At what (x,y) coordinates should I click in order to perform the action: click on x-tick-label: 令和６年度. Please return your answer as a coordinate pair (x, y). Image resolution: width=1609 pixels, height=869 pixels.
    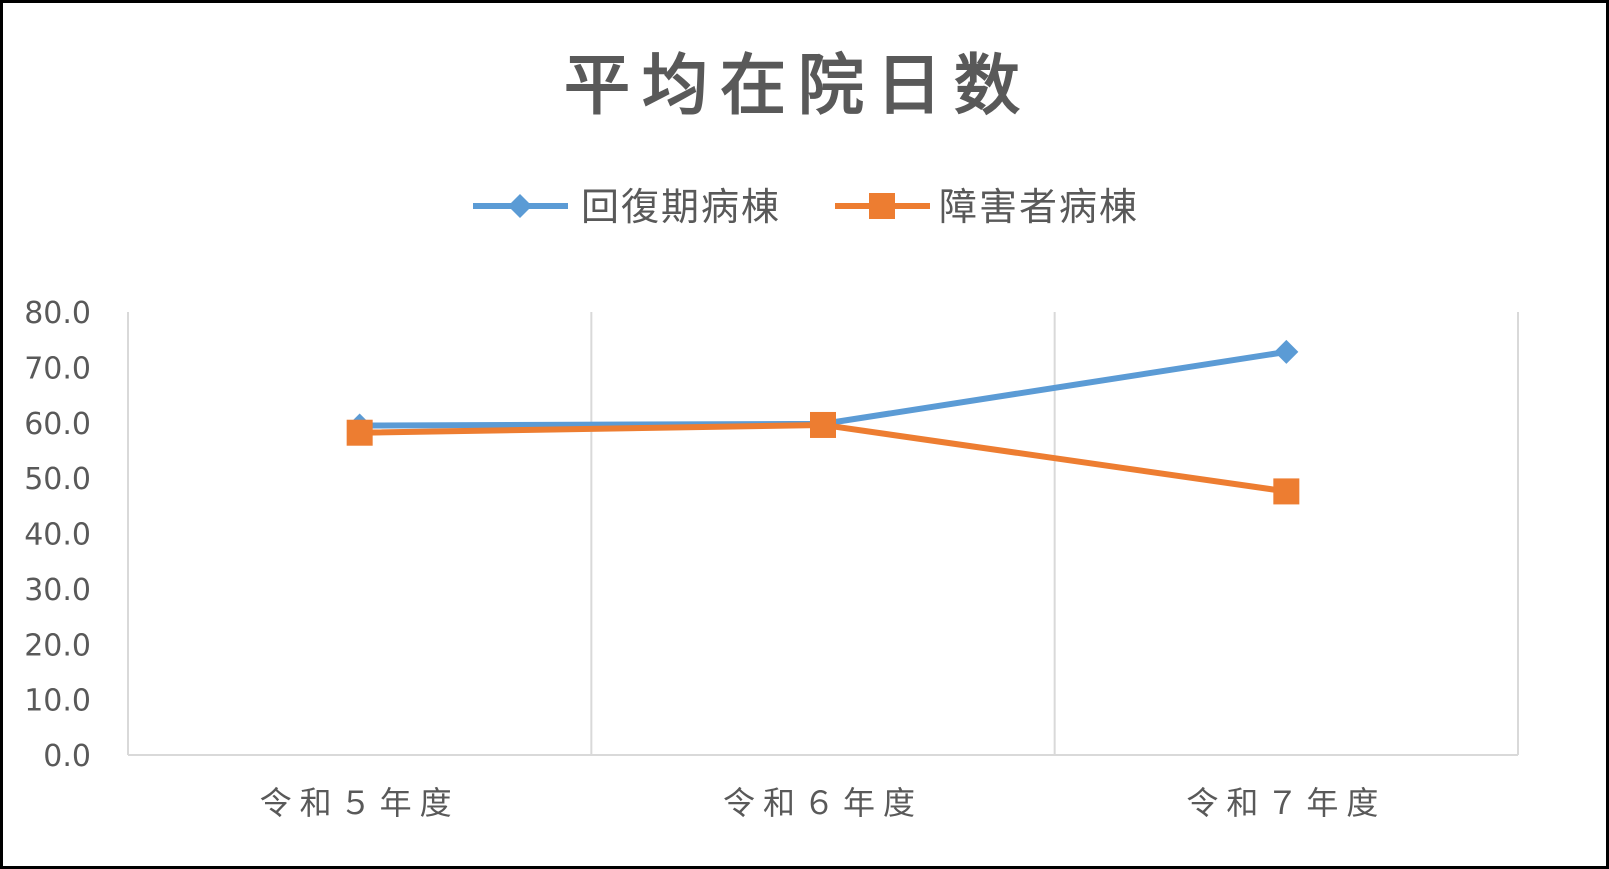
    Looking at the image, I should click on (823, 803).